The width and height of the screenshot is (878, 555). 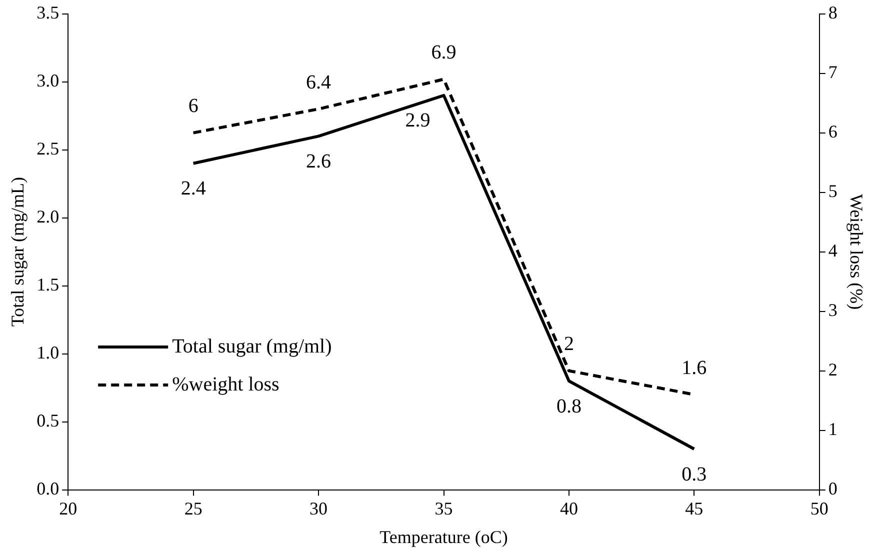 I want to click on data-label: 2.9, so click(x=417, y=121).